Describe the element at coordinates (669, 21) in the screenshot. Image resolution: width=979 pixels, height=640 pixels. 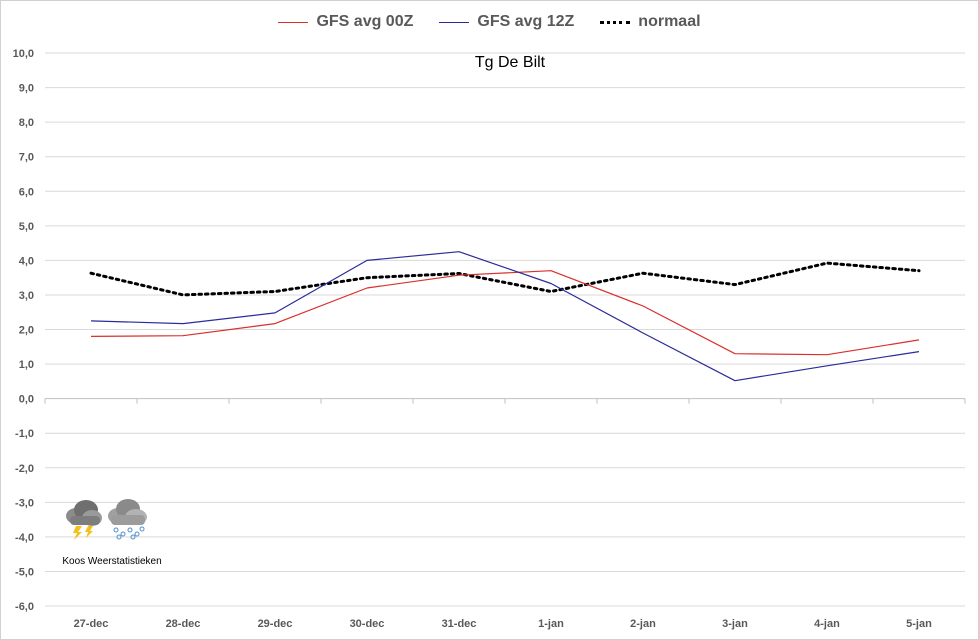
I see `legend-label-normaal: normaal` at that location.